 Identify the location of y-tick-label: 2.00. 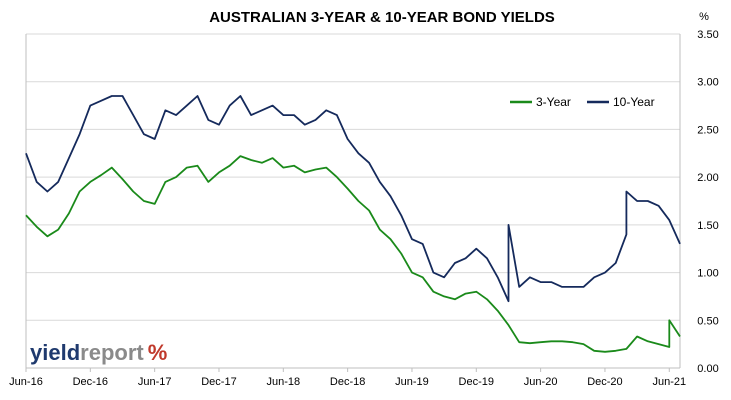
(707, 178).